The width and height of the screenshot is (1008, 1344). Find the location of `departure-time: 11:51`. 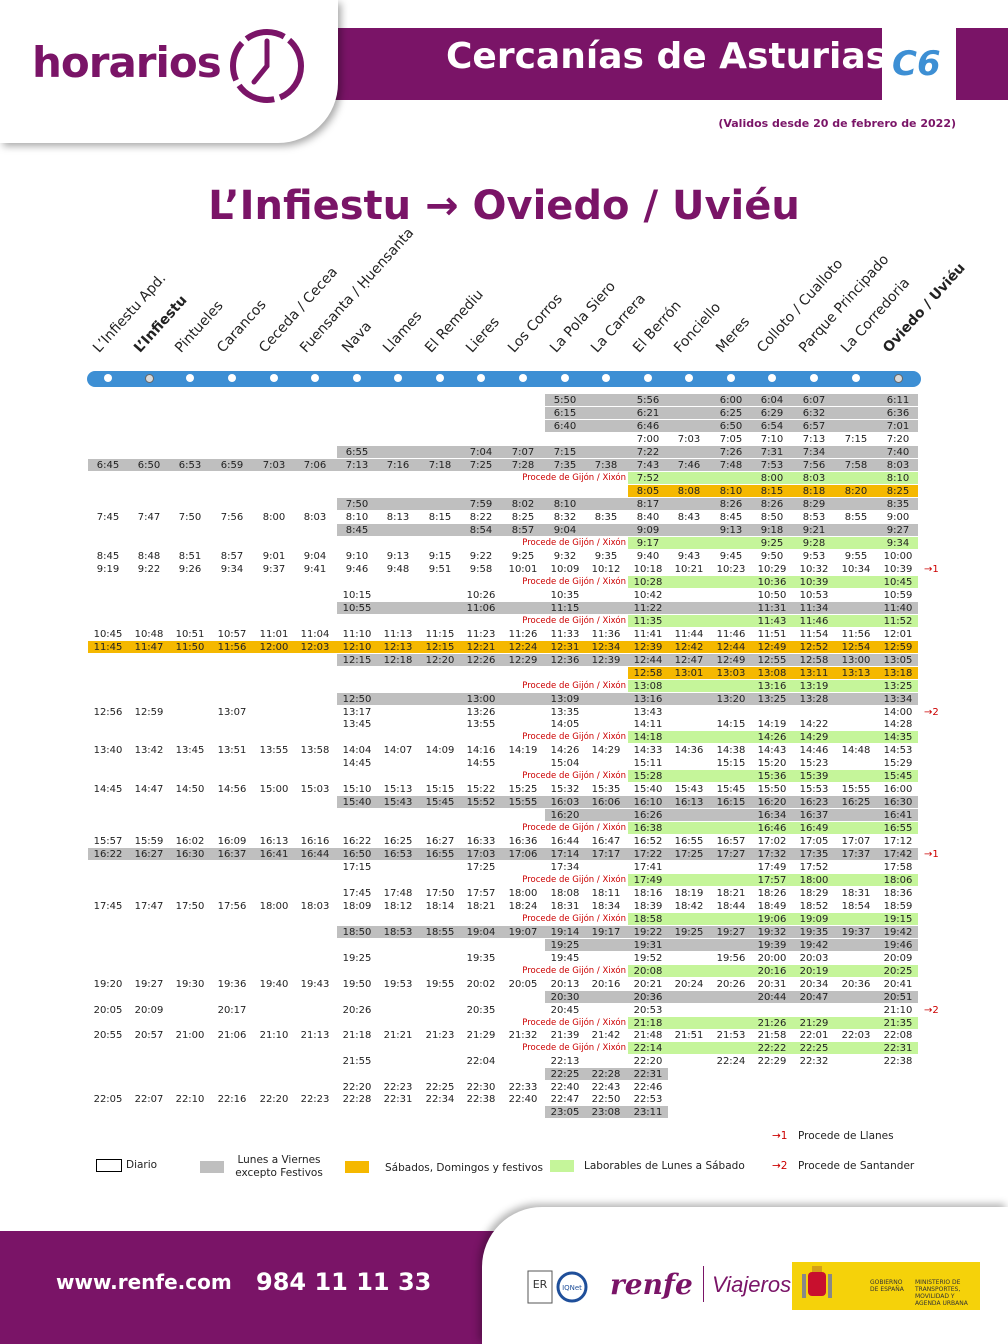

departure-time: 11:51 is located at coordinates (772, 634).